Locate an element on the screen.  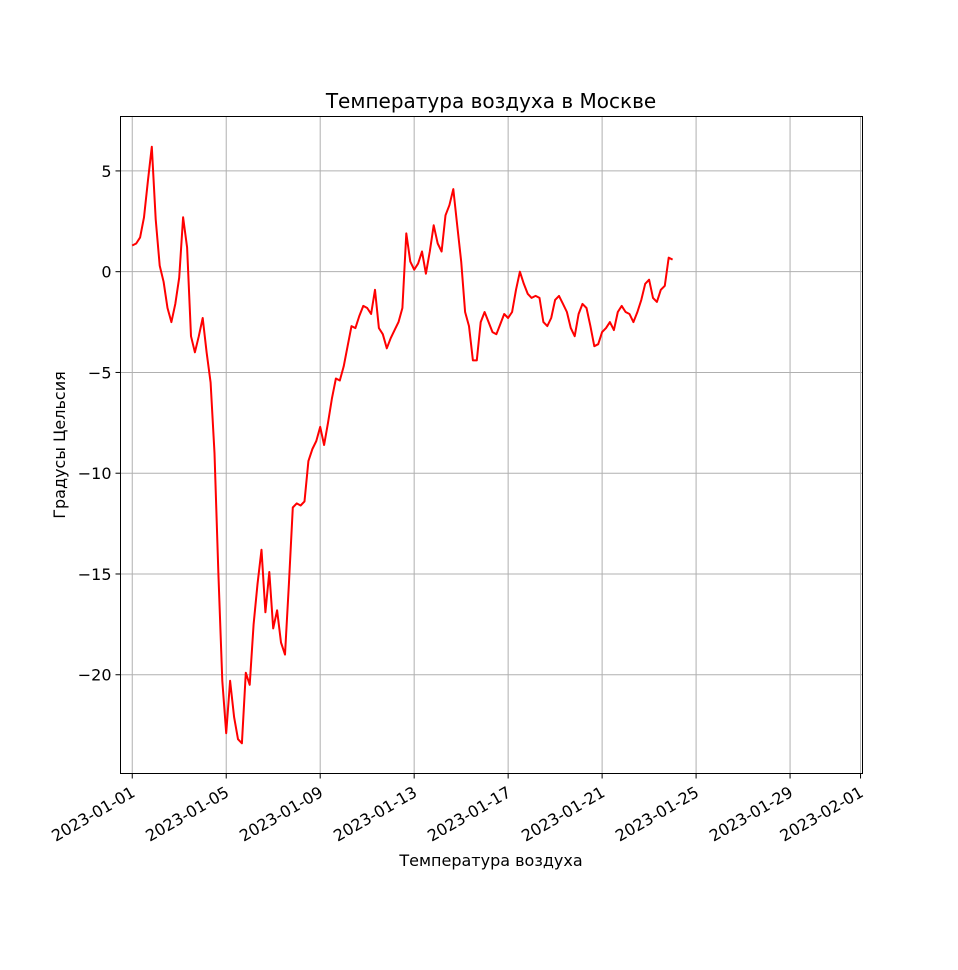
y-tick-label: 0 is located at coordinates (106, 272).